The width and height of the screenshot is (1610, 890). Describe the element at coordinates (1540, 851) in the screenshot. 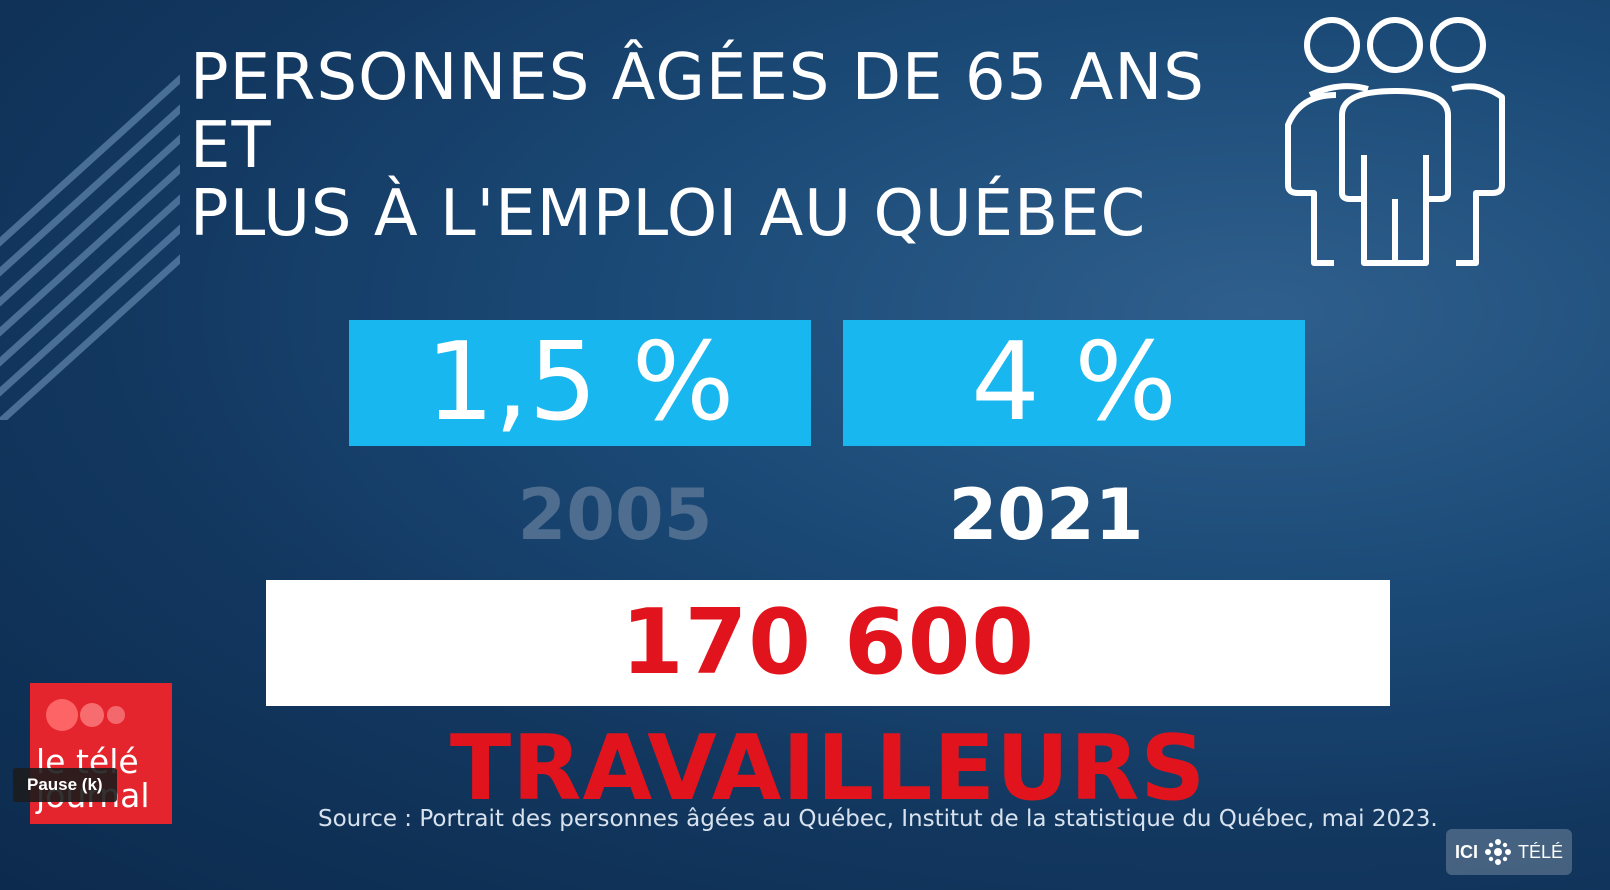

I see `channel-name-label: TÉLÉ` at that location.